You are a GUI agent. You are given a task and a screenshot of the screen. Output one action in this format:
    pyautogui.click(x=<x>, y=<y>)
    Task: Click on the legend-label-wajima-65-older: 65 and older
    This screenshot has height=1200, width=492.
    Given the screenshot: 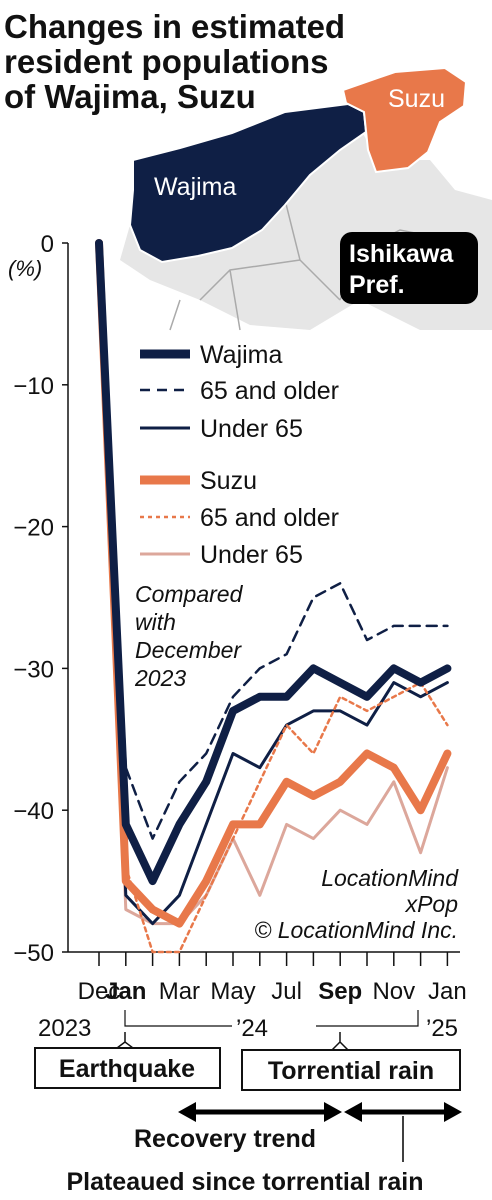 What is the action you would take?
    pyautogui.click(x=269, y=391)
    